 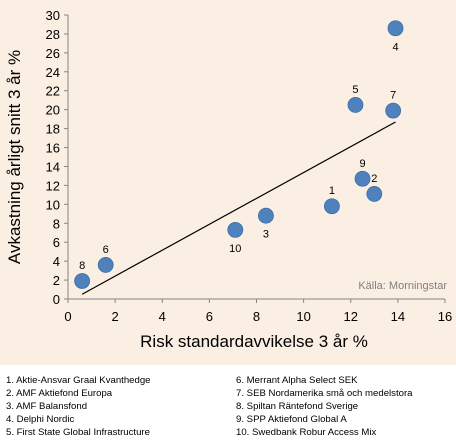 I want to click on legend-item: 8. Spiltan Räntefond Sverige, so click(x=297, y=406).